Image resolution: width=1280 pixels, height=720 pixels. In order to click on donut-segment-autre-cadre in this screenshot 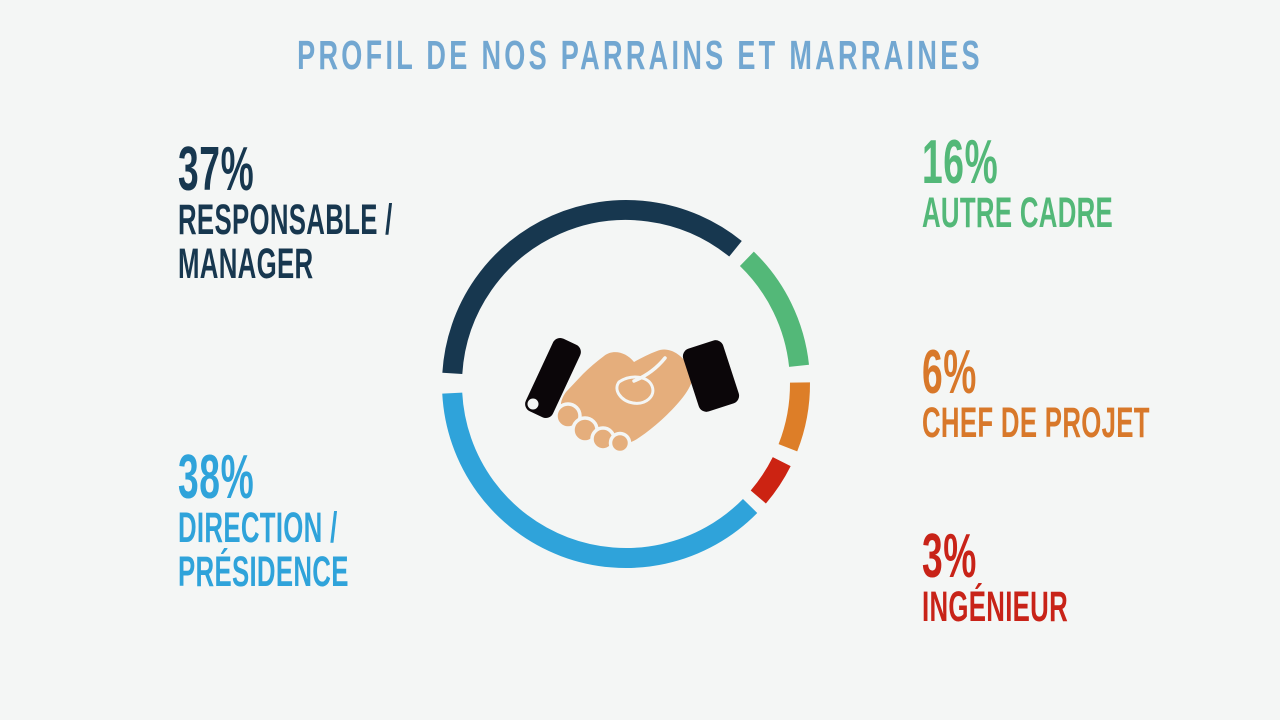, I will do `click(774, 309)`.